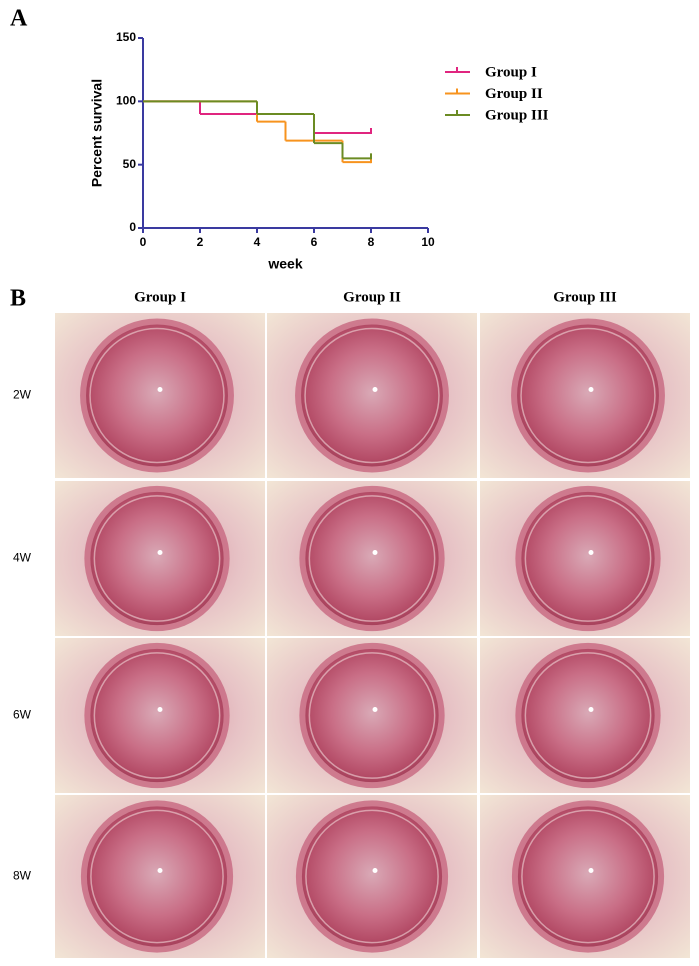  I want to click on row-label: 2W, so click(22, 395).